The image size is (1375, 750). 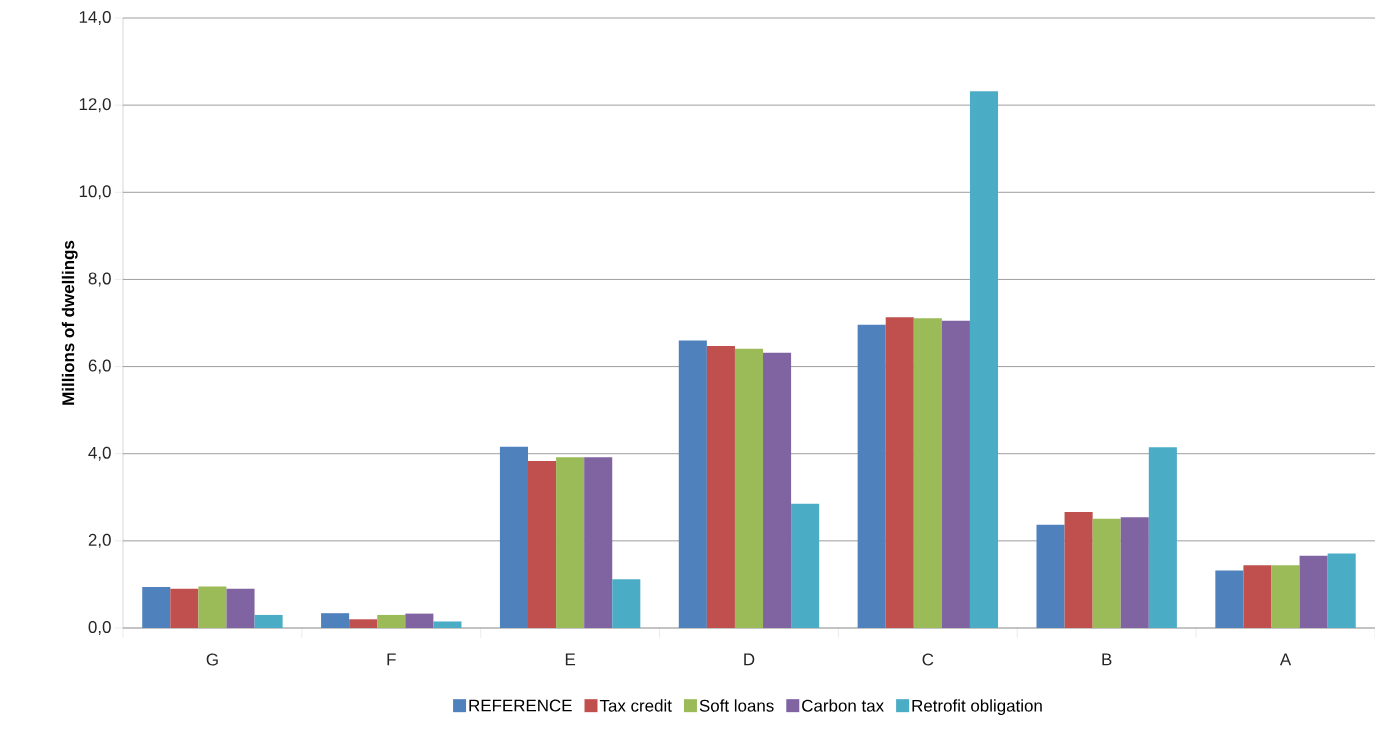 I want to click on y-tick-label: 4,0, so click(x=99, y=453).